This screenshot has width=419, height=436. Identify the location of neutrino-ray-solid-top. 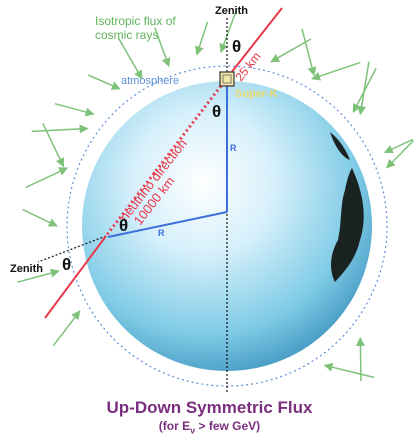
(254, 43).